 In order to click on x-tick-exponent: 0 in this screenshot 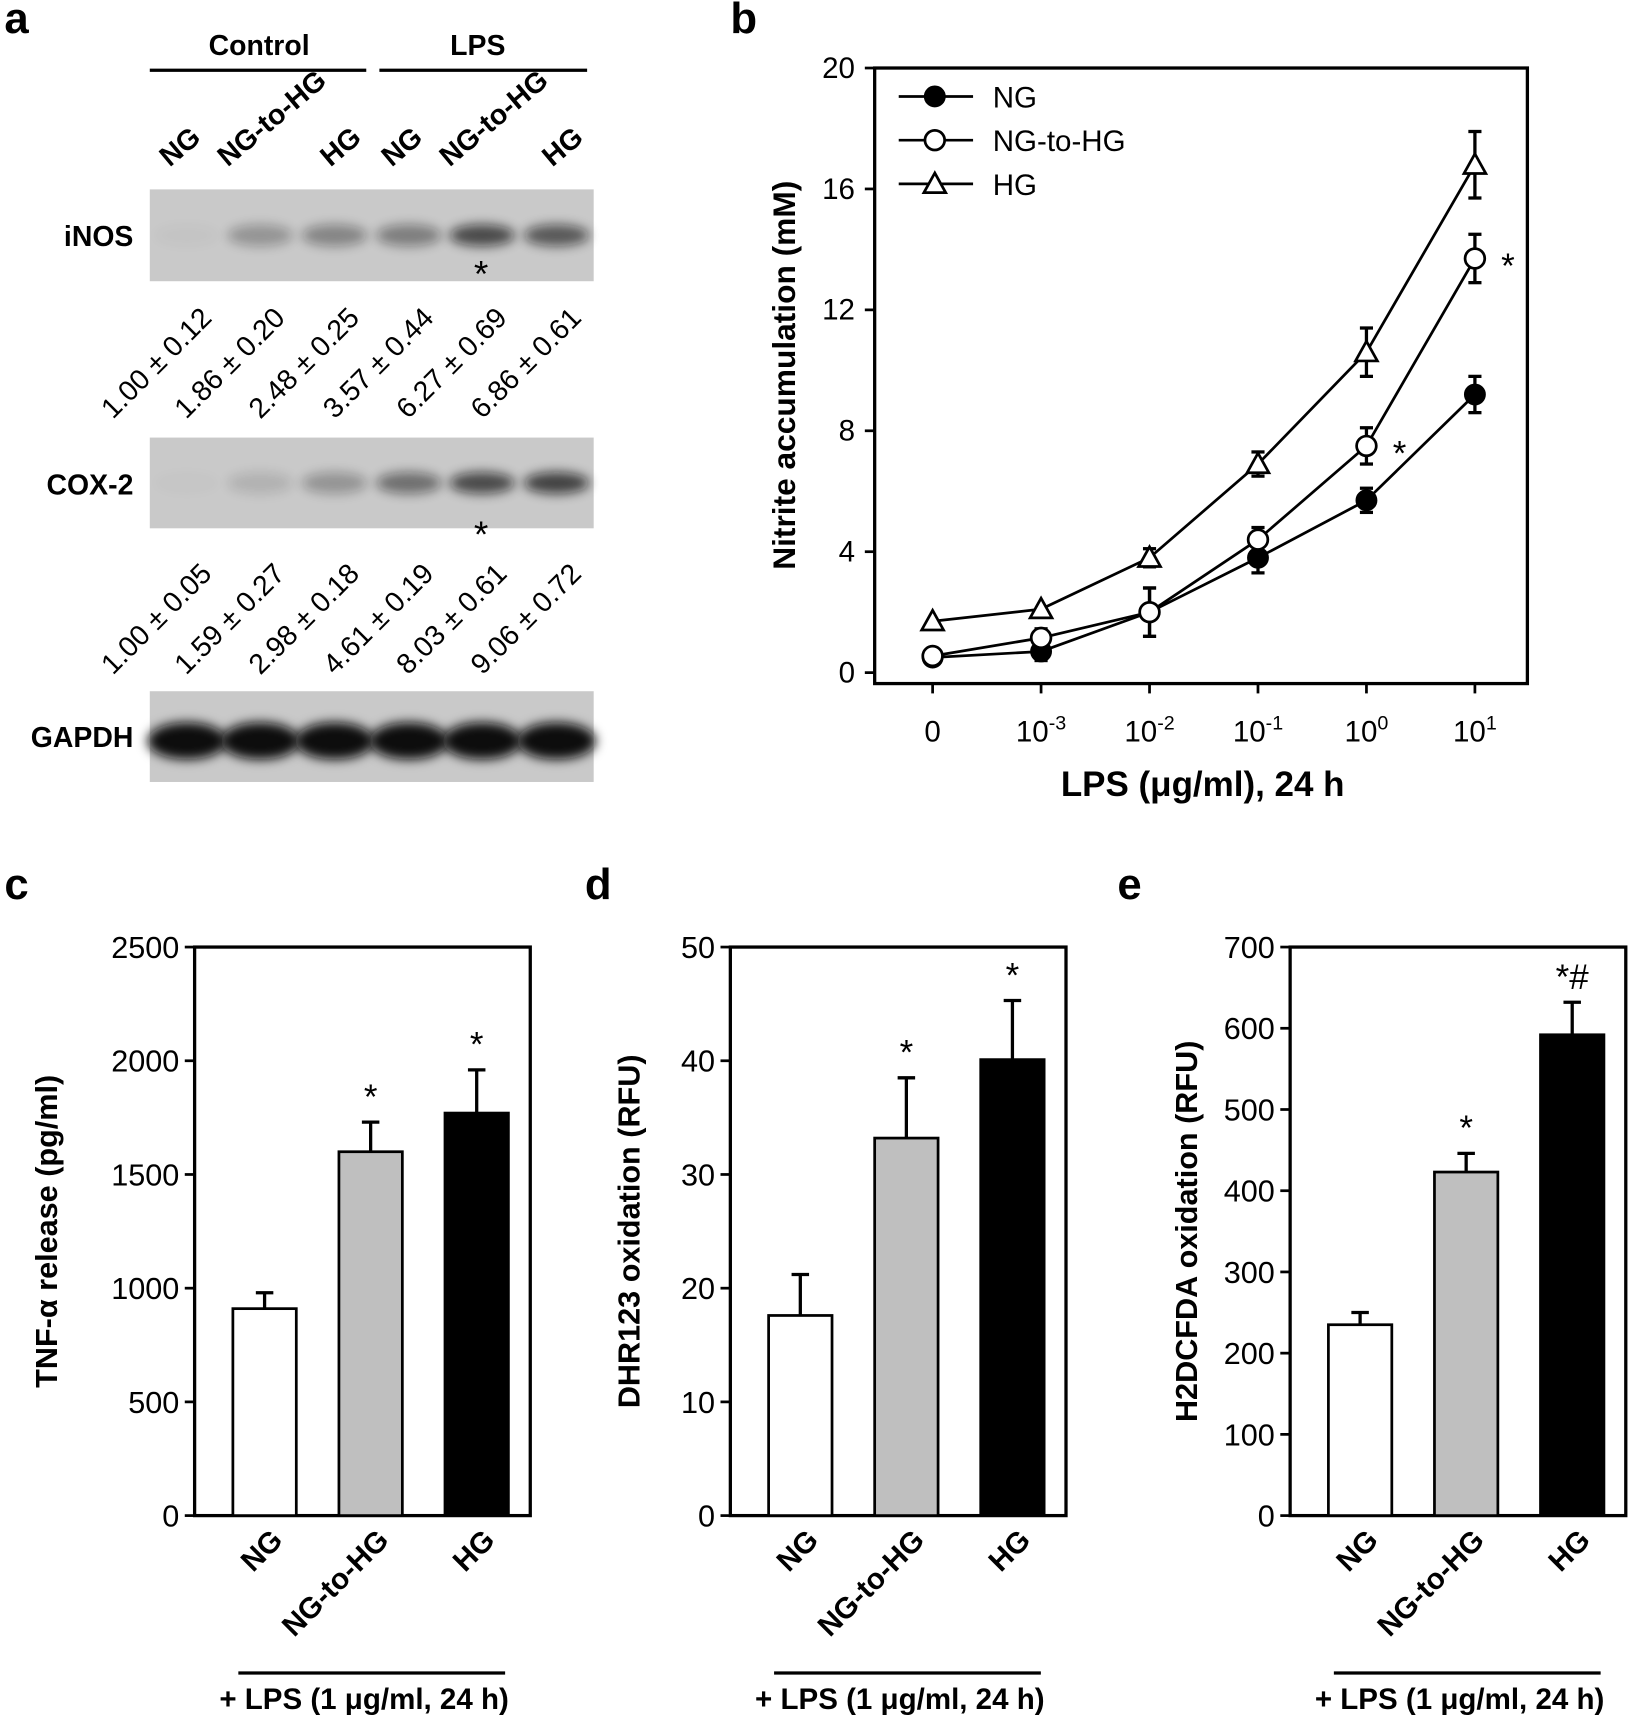, I will do `click(1382, 723)`.